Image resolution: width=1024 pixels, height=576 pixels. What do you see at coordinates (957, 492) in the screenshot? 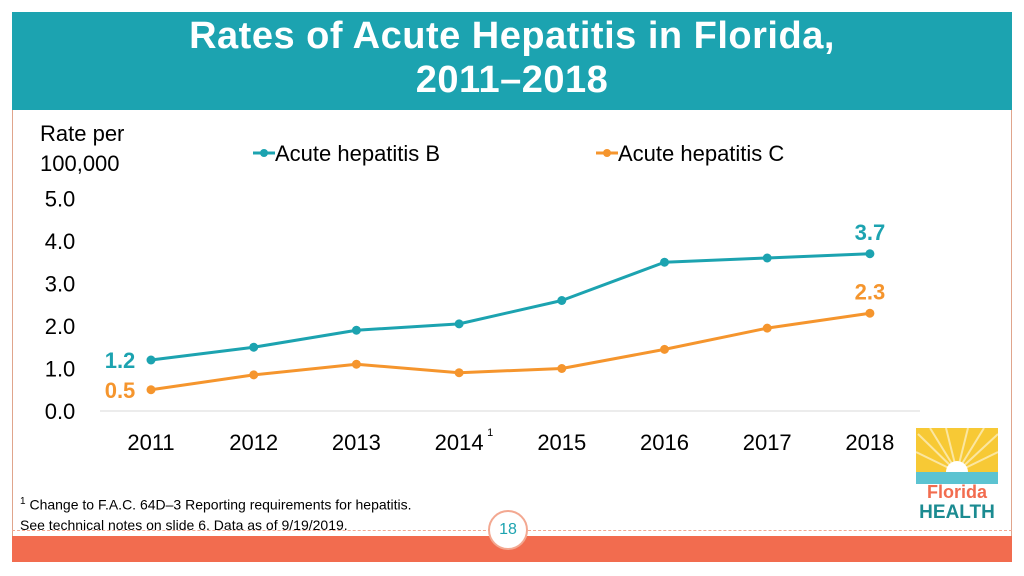
I see `logo-text-florida: Florida` at bounding box center [957, 492].